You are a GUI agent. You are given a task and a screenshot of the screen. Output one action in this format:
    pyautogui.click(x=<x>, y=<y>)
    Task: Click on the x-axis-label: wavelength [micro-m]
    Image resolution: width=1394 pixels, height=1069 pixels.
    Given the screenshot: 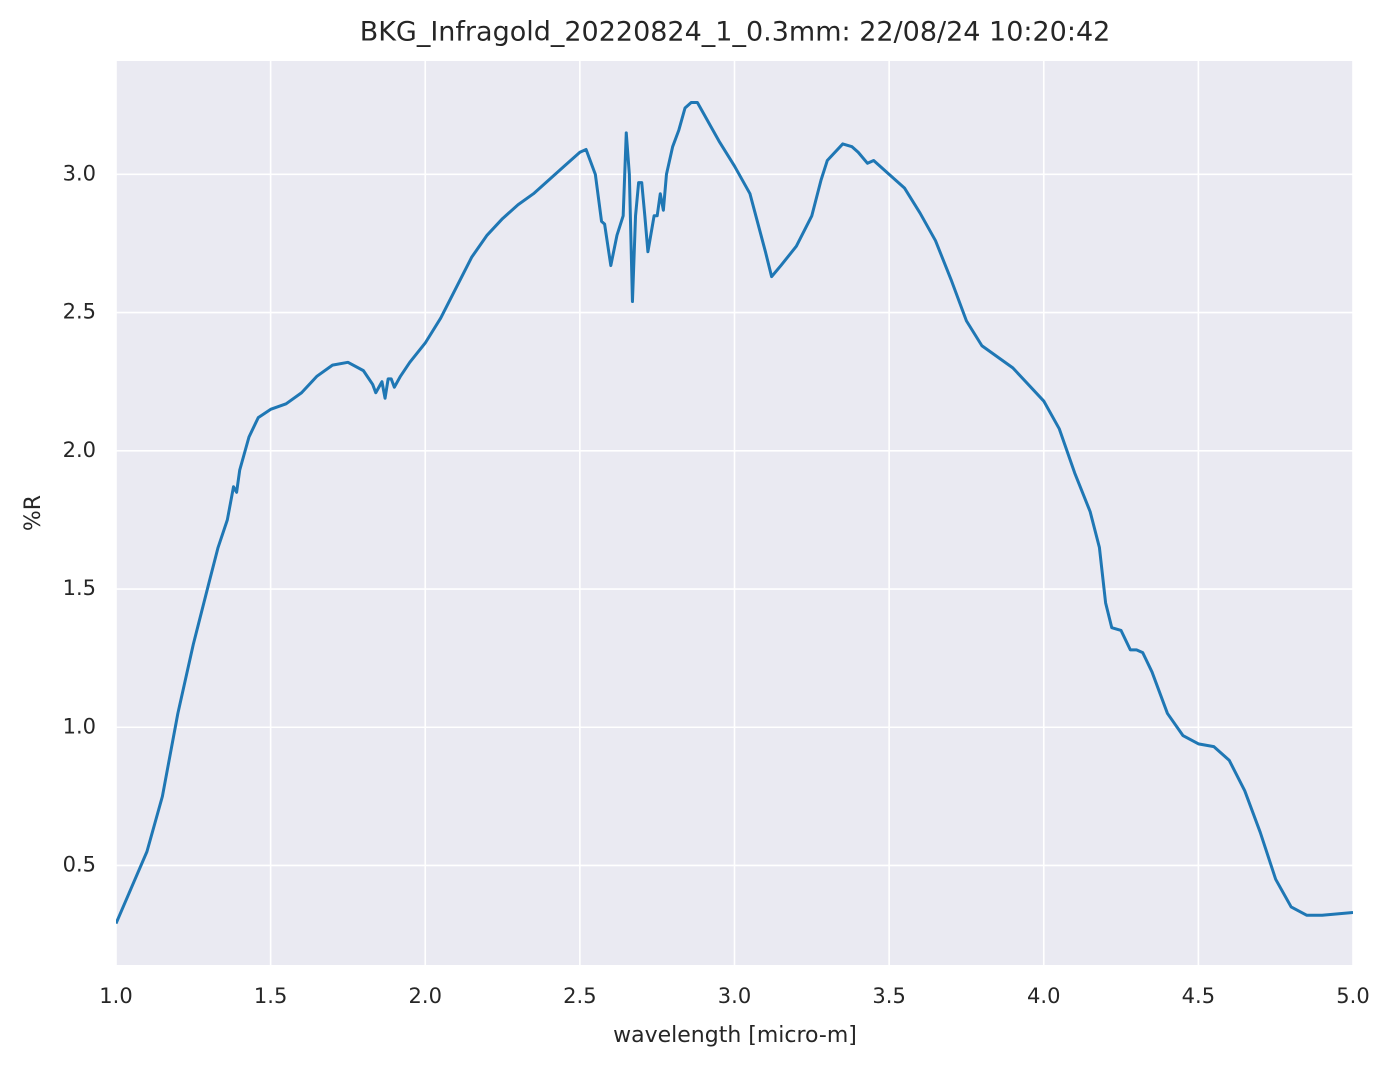 What is the action you would take?
    pyautogui.click(x=735, y=1035)
    